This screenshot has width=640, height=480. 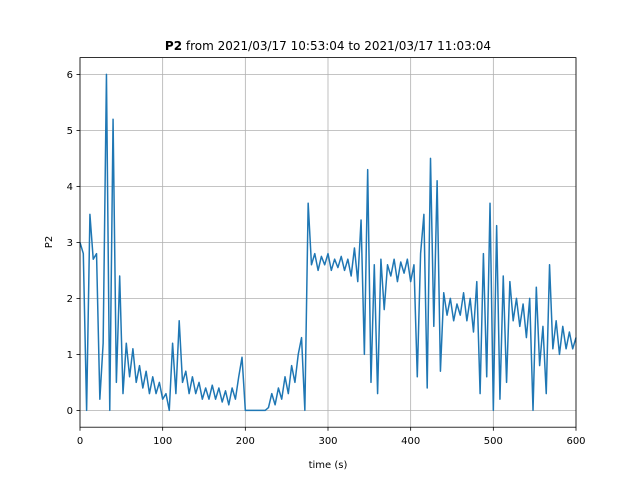 I want to click on x-tick-label: 200, so click(x=245, y=441).